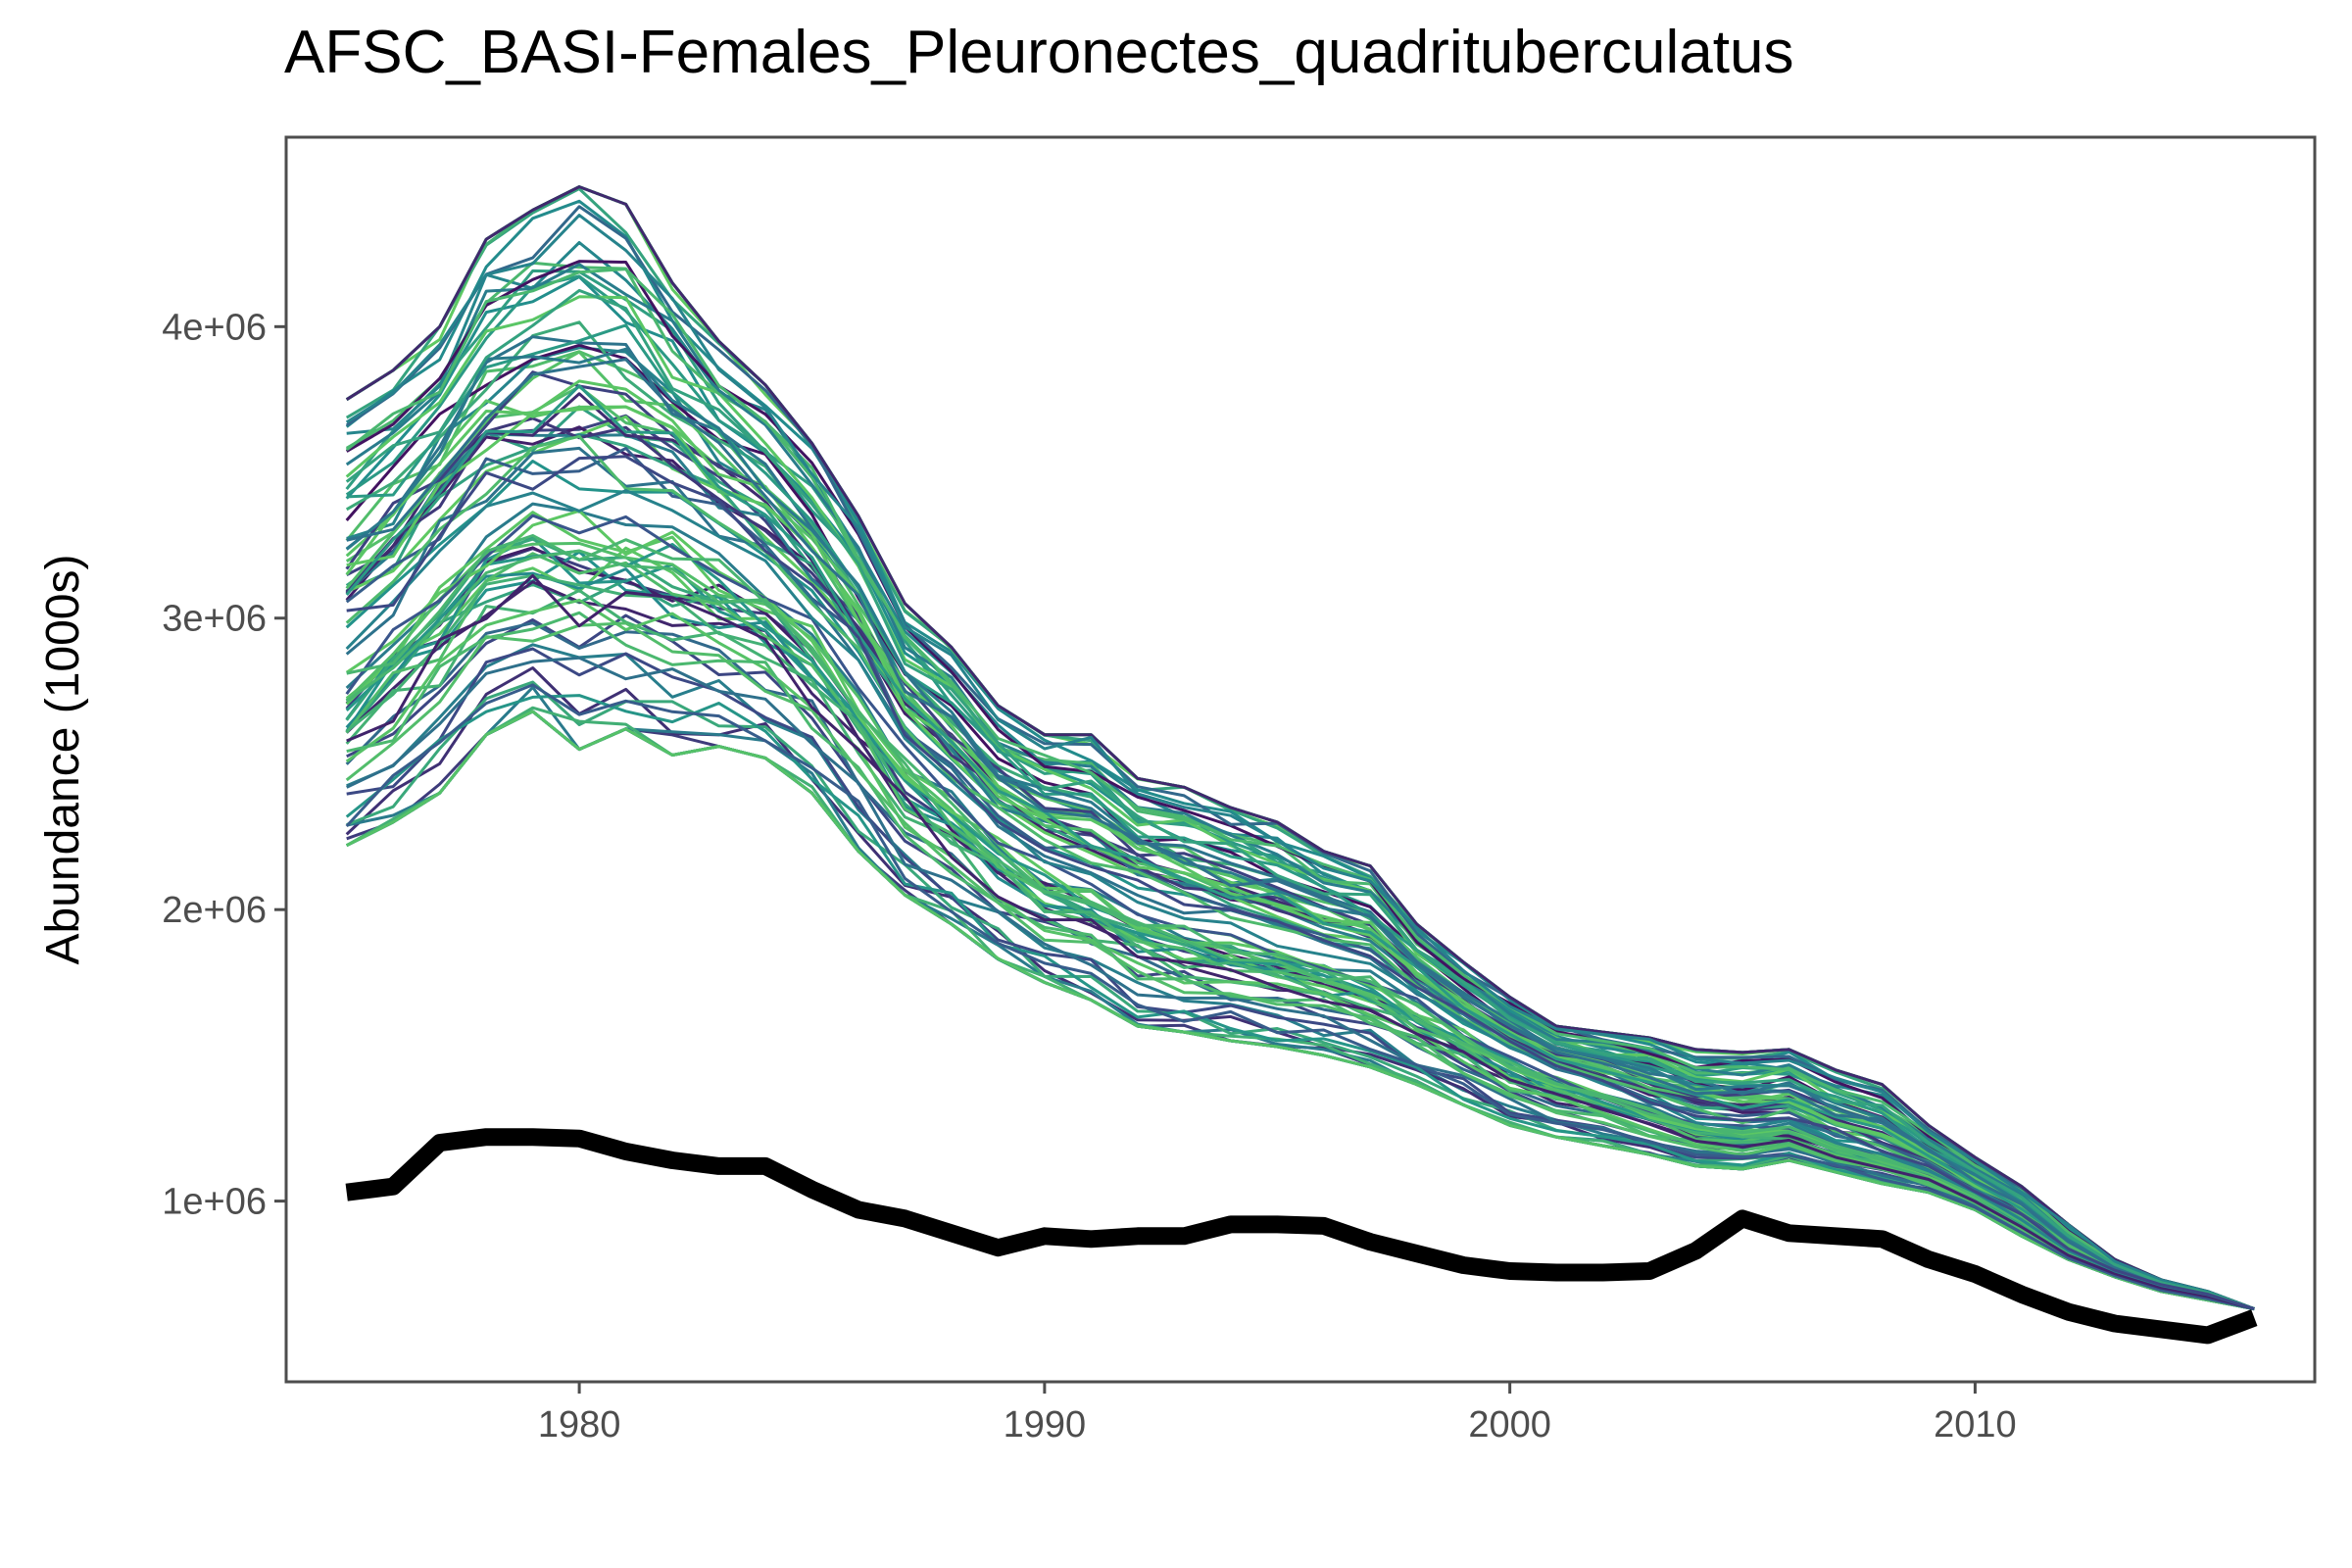 The height and width of the screenshot is (1568, 2352). What do you see at coordinates (214, 1202) in the screenshot?
I see `y-tick-label: 1e+06` at bounding box center [214, 1202].